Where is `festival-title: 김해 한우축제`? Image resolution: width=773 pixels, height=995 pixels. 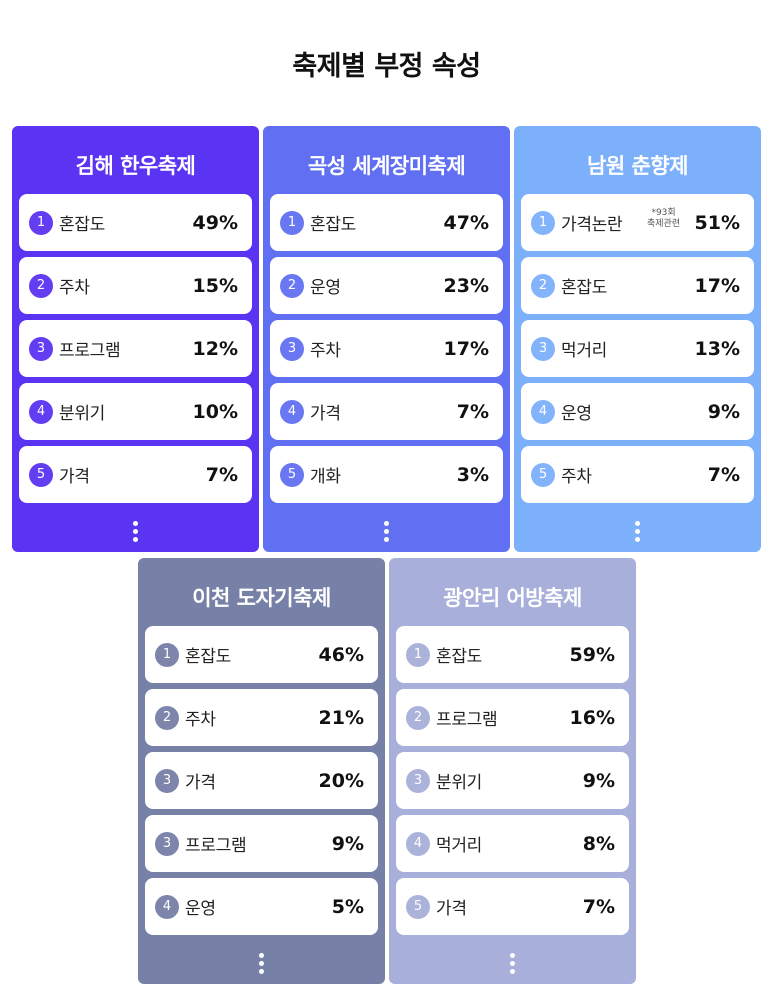
festival-title: 김해 한우축제 is located at coordinates (135, 166).